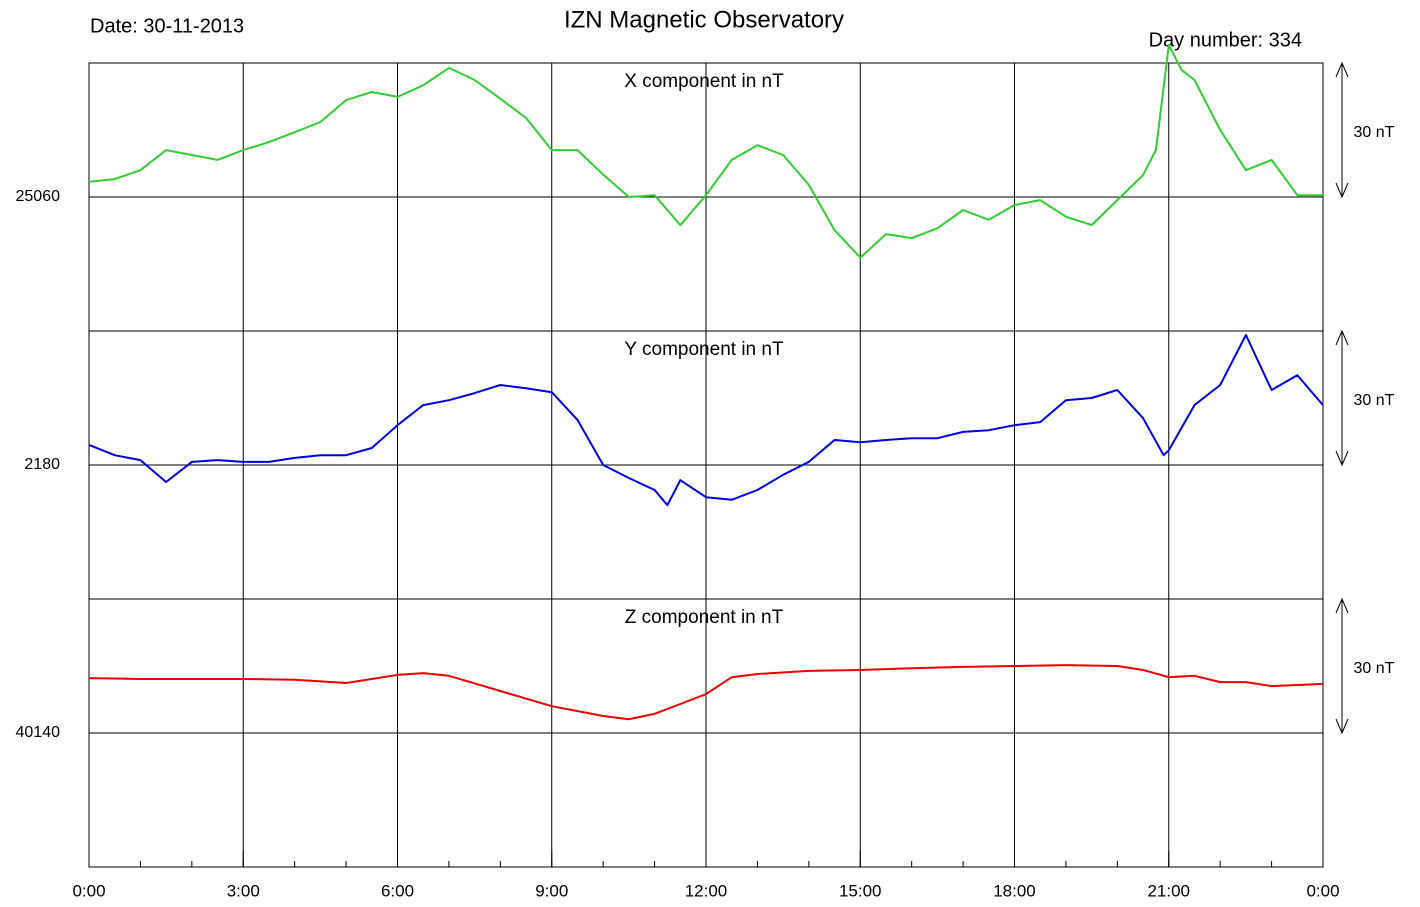 This screenshot has height=907, width=1420. I want to click on date: Date: 30-11-2013, so click(167, 26).